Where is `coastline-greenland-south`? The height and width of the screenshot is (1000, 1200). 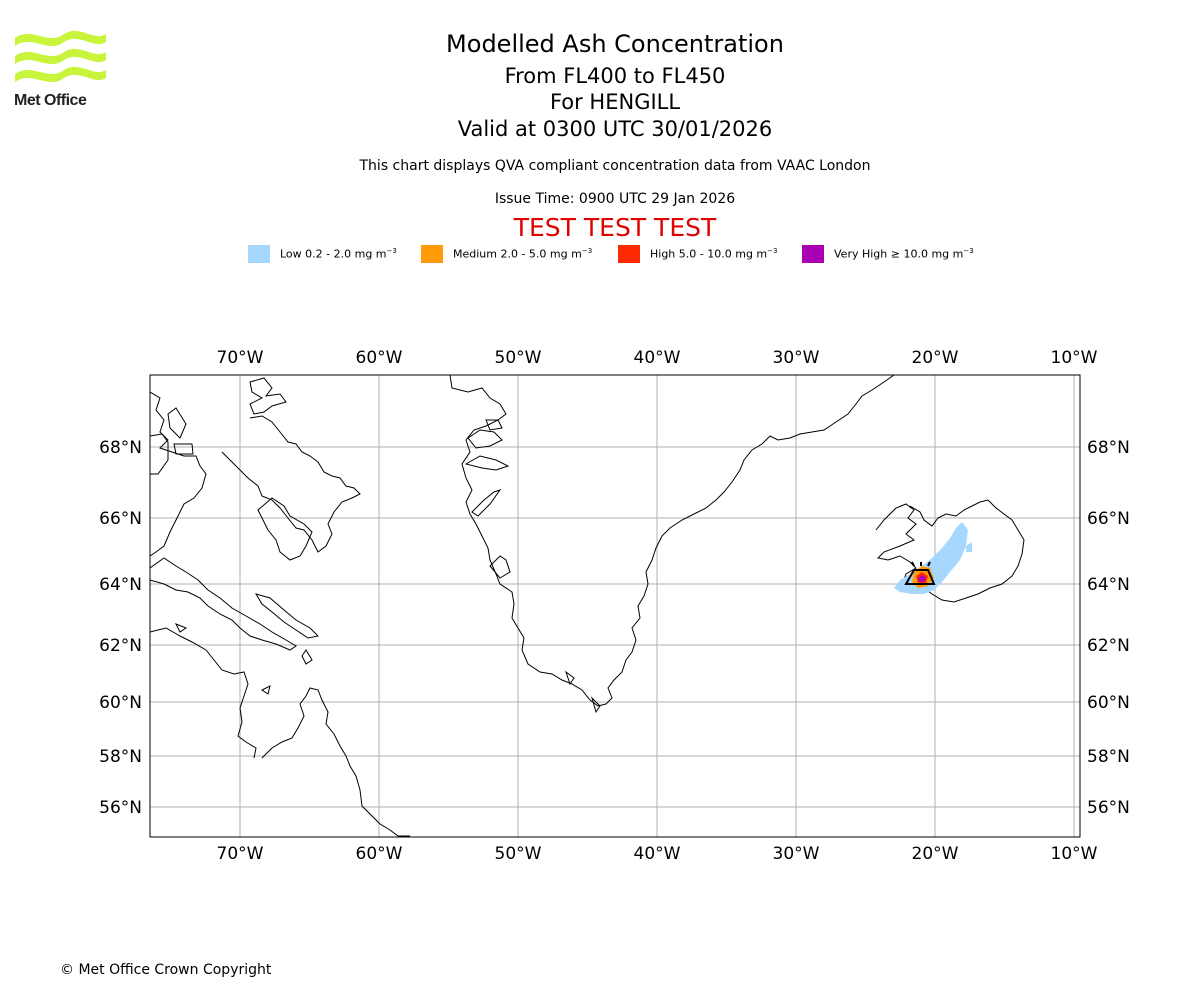
coastline-greenland-south is located at coordinates (595, 705).